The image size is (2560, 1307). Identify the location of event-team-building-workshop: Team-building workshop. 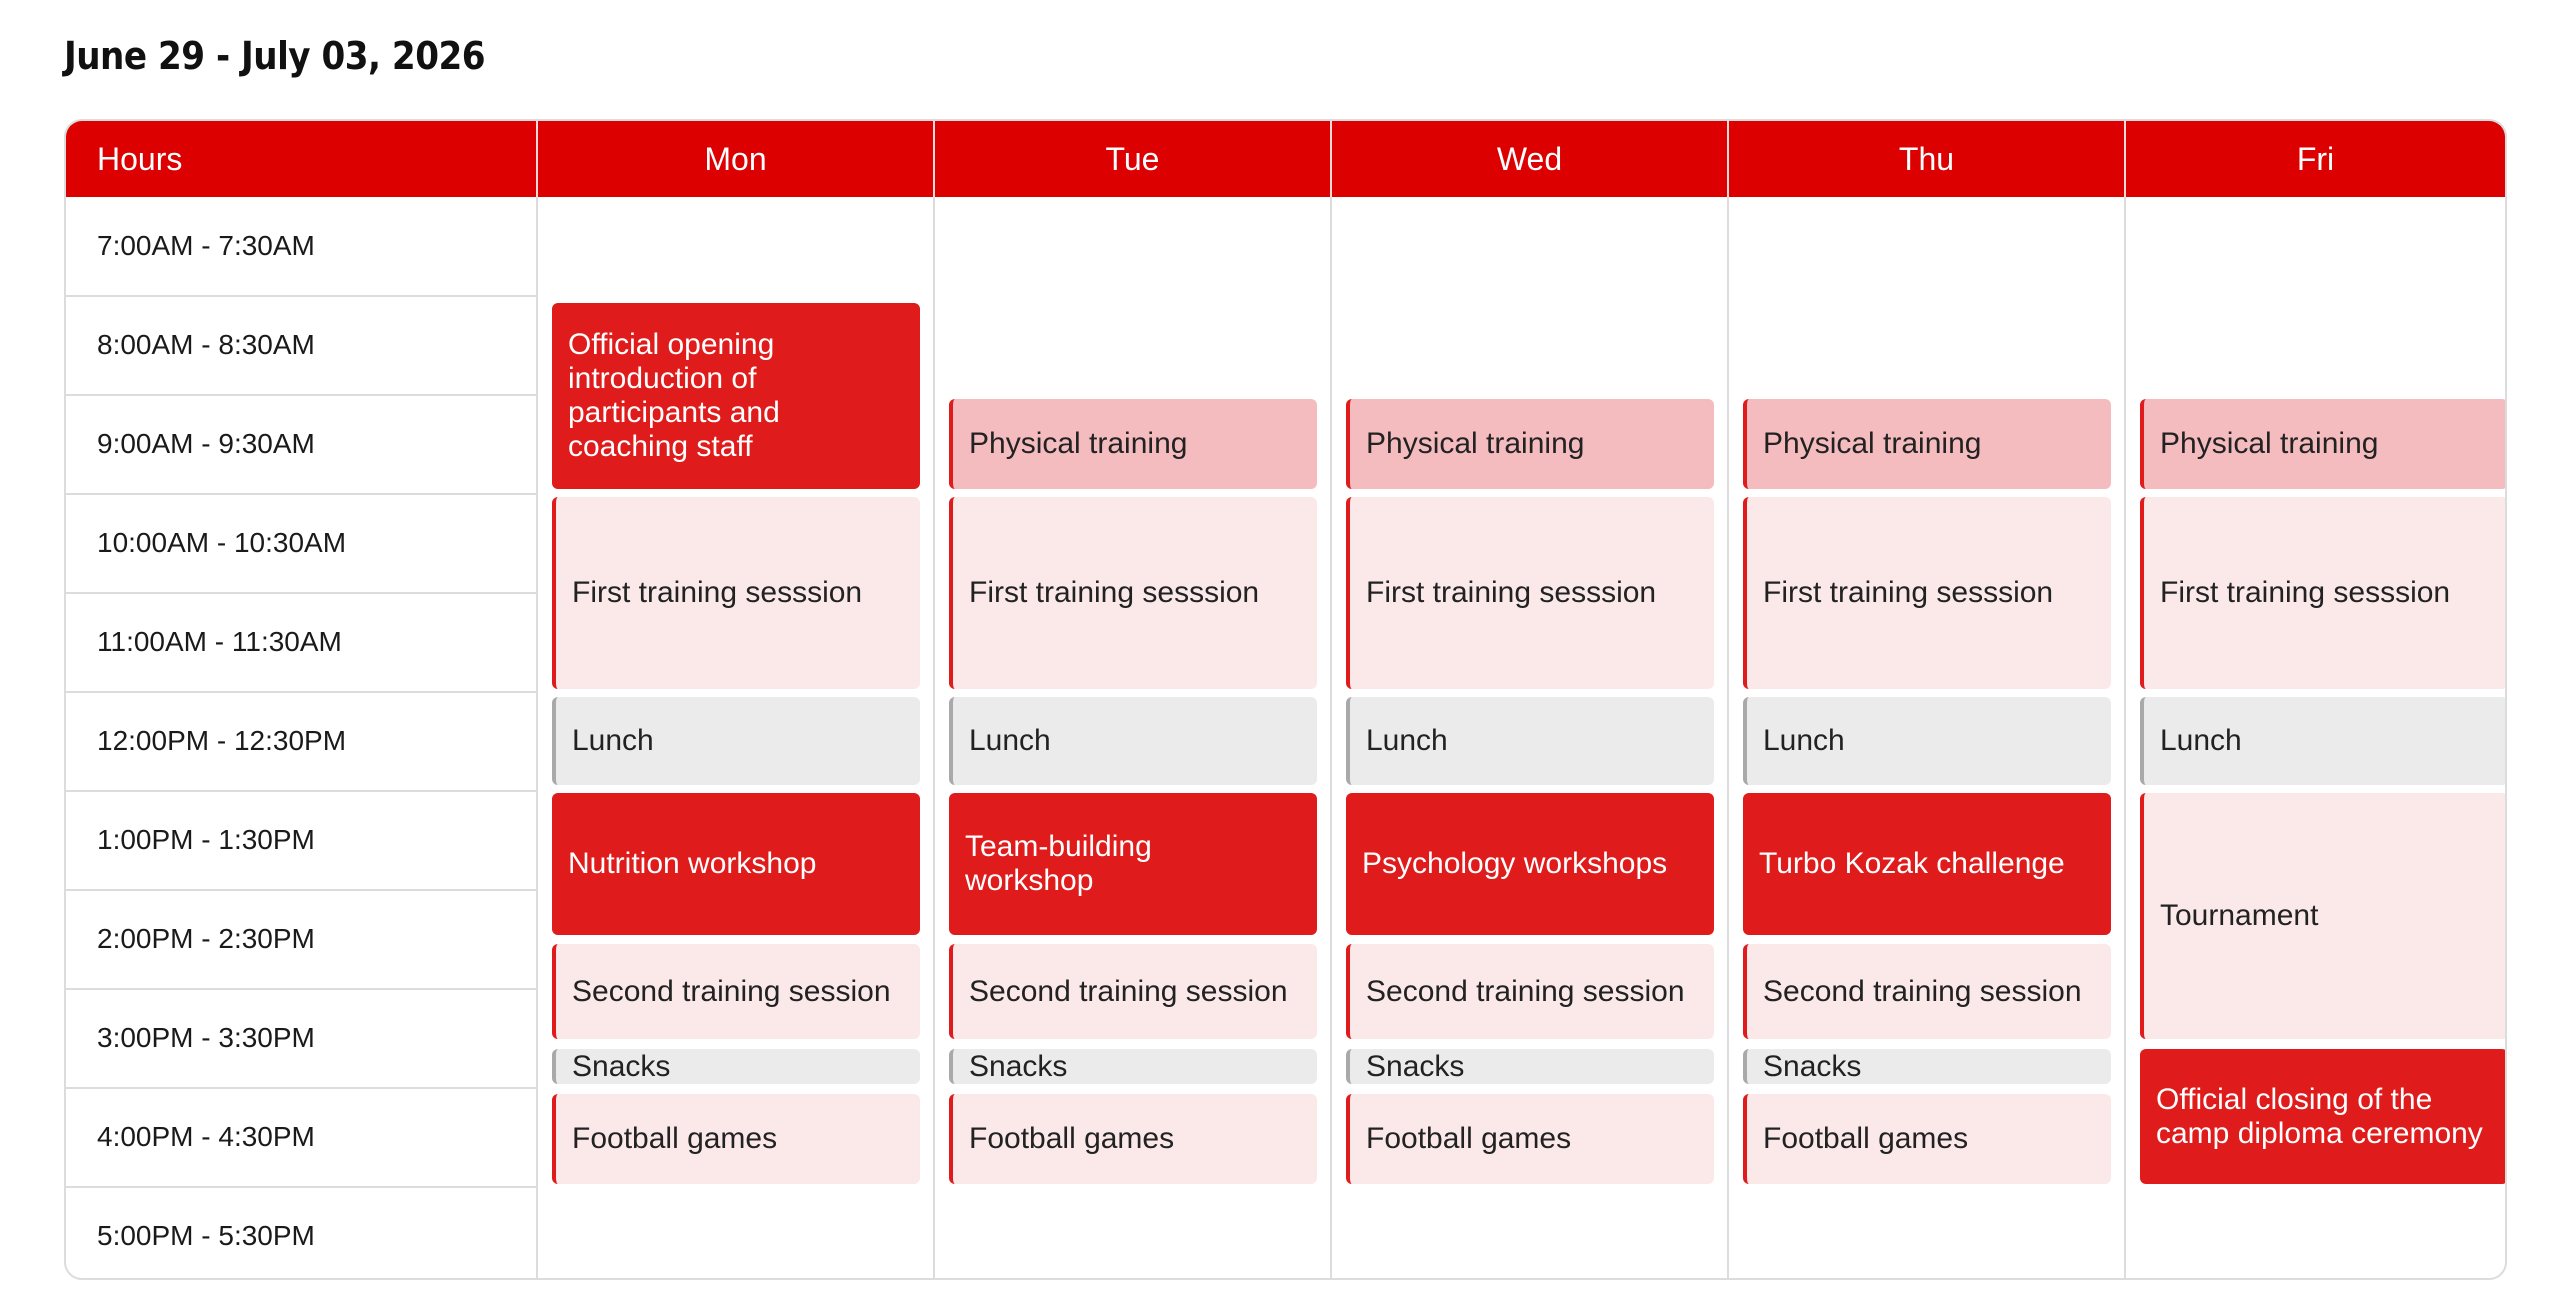
(1133, 864).